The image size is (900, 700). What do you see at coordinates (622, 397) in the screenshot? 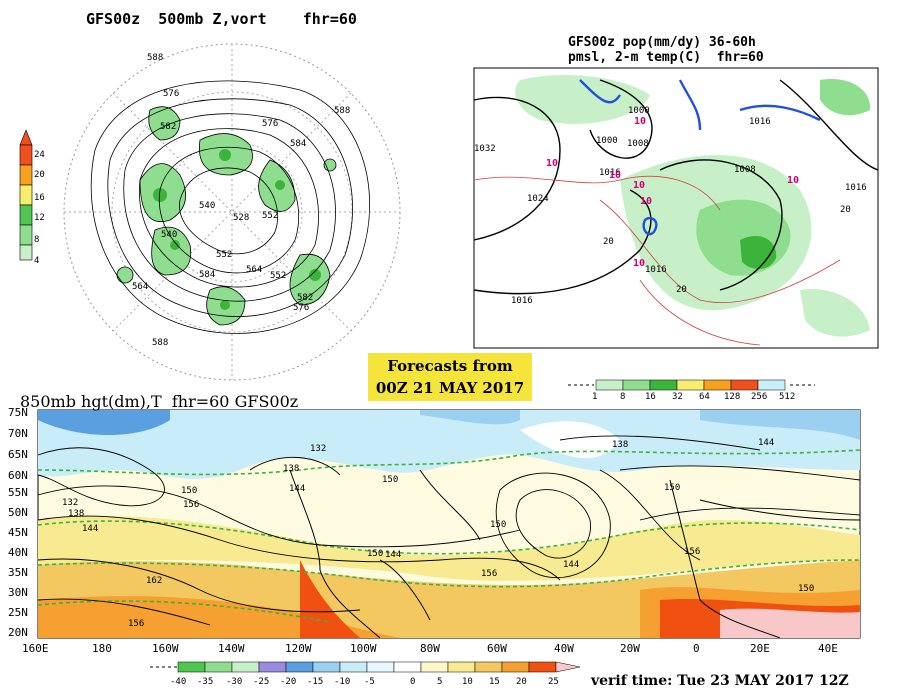
I see `precip-legend-tick: 8` at bounding box center [622, 397].